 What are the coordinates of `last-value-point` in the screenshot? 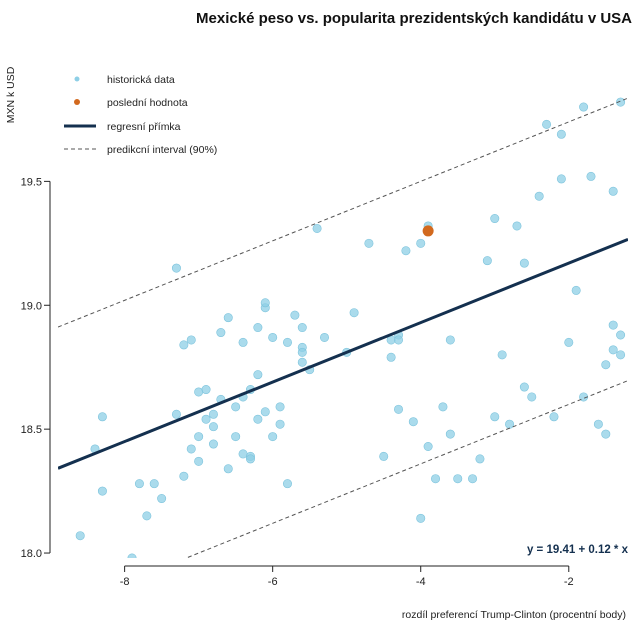 It's located at (428, 231).